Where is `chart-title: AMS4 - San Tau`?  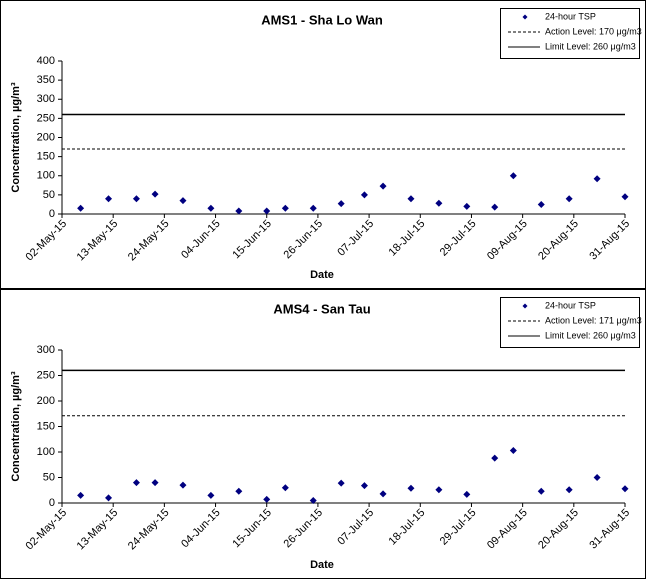 chart-title: AMS4 - San Tau is located at coordinates (321, 308).